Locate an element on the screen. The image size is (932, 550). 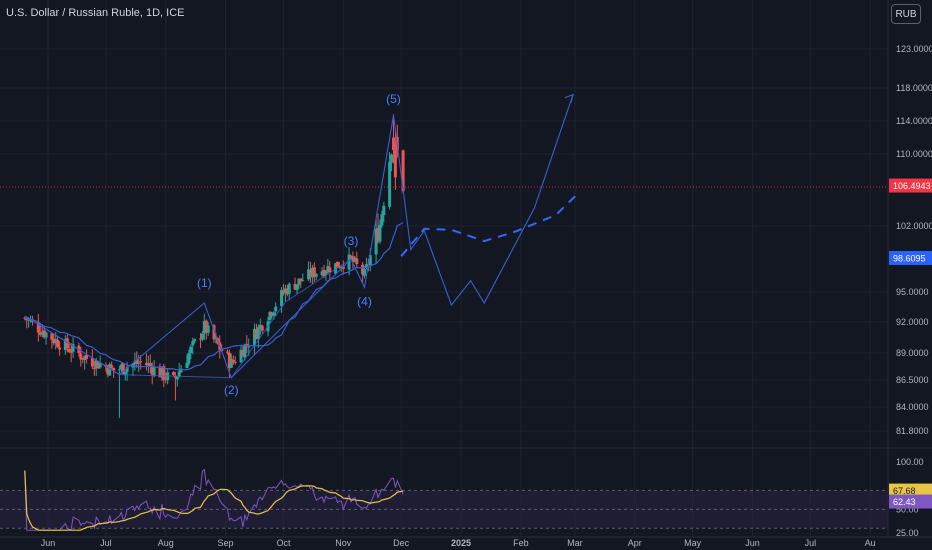
y-tick-label: 118.0000 is located at coordinates (914, 88).